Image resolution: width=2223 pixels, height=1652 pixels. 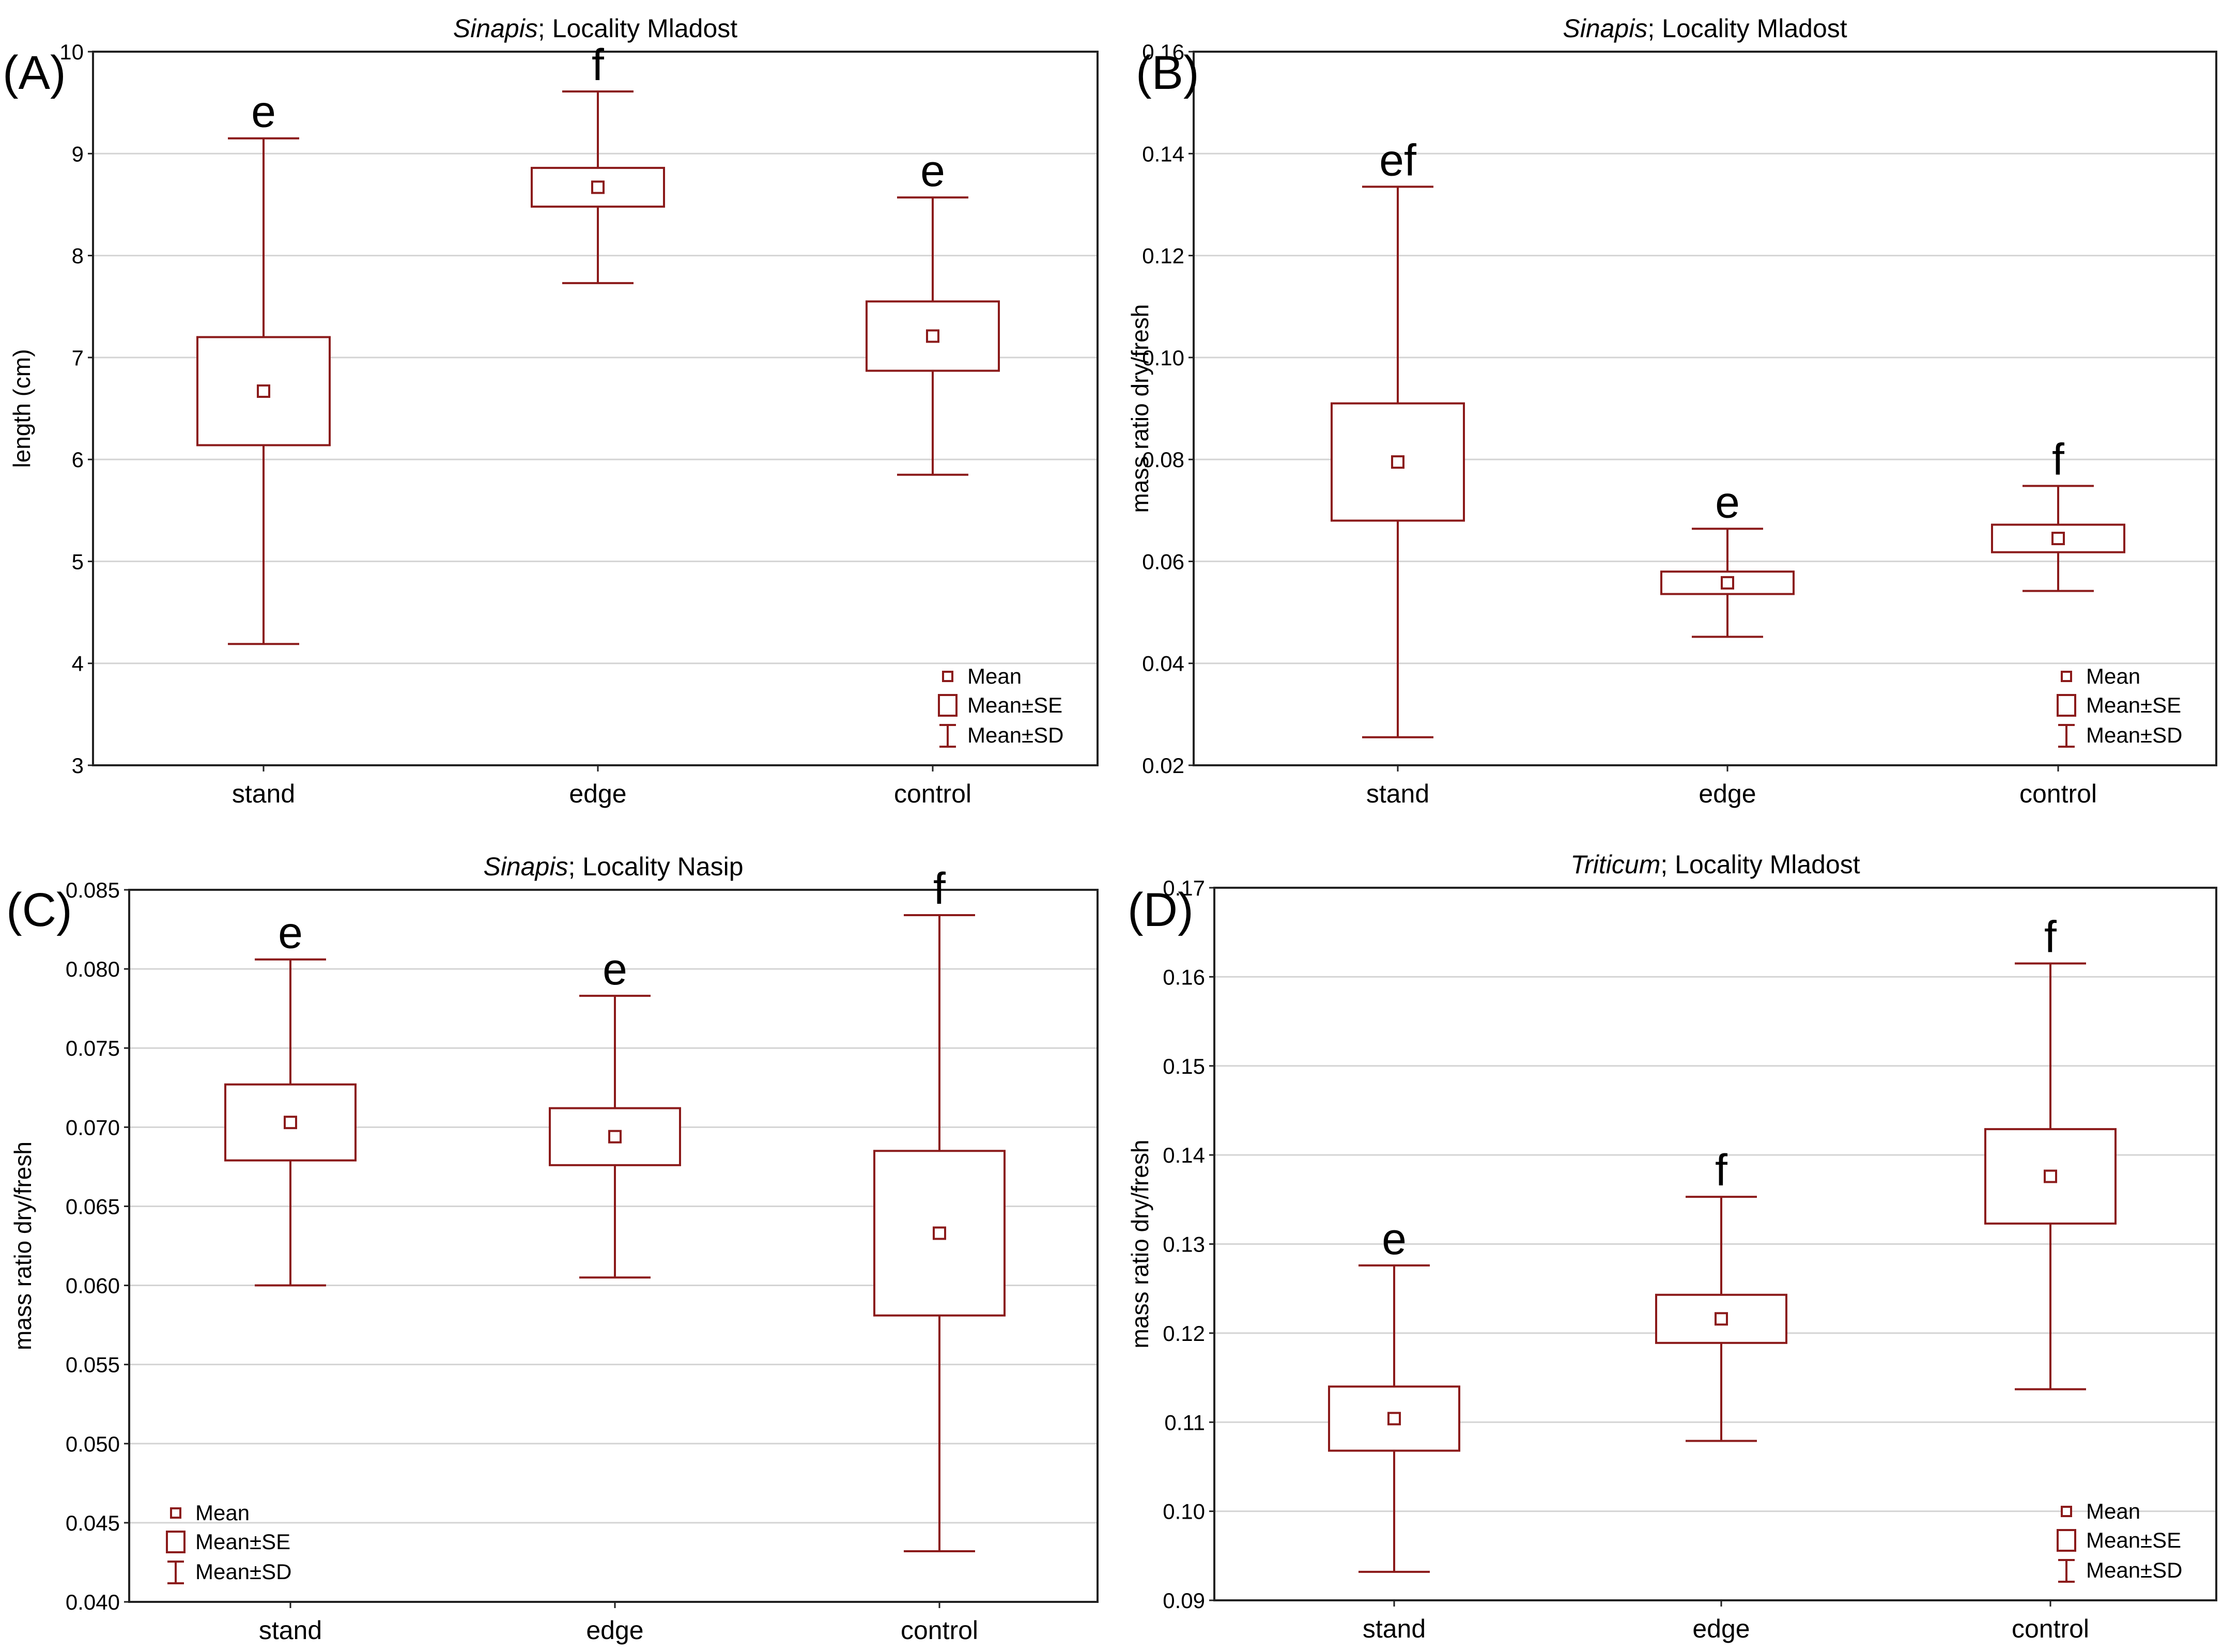 I want to click on y-tick-label: 3, so click(x=78, y=766).